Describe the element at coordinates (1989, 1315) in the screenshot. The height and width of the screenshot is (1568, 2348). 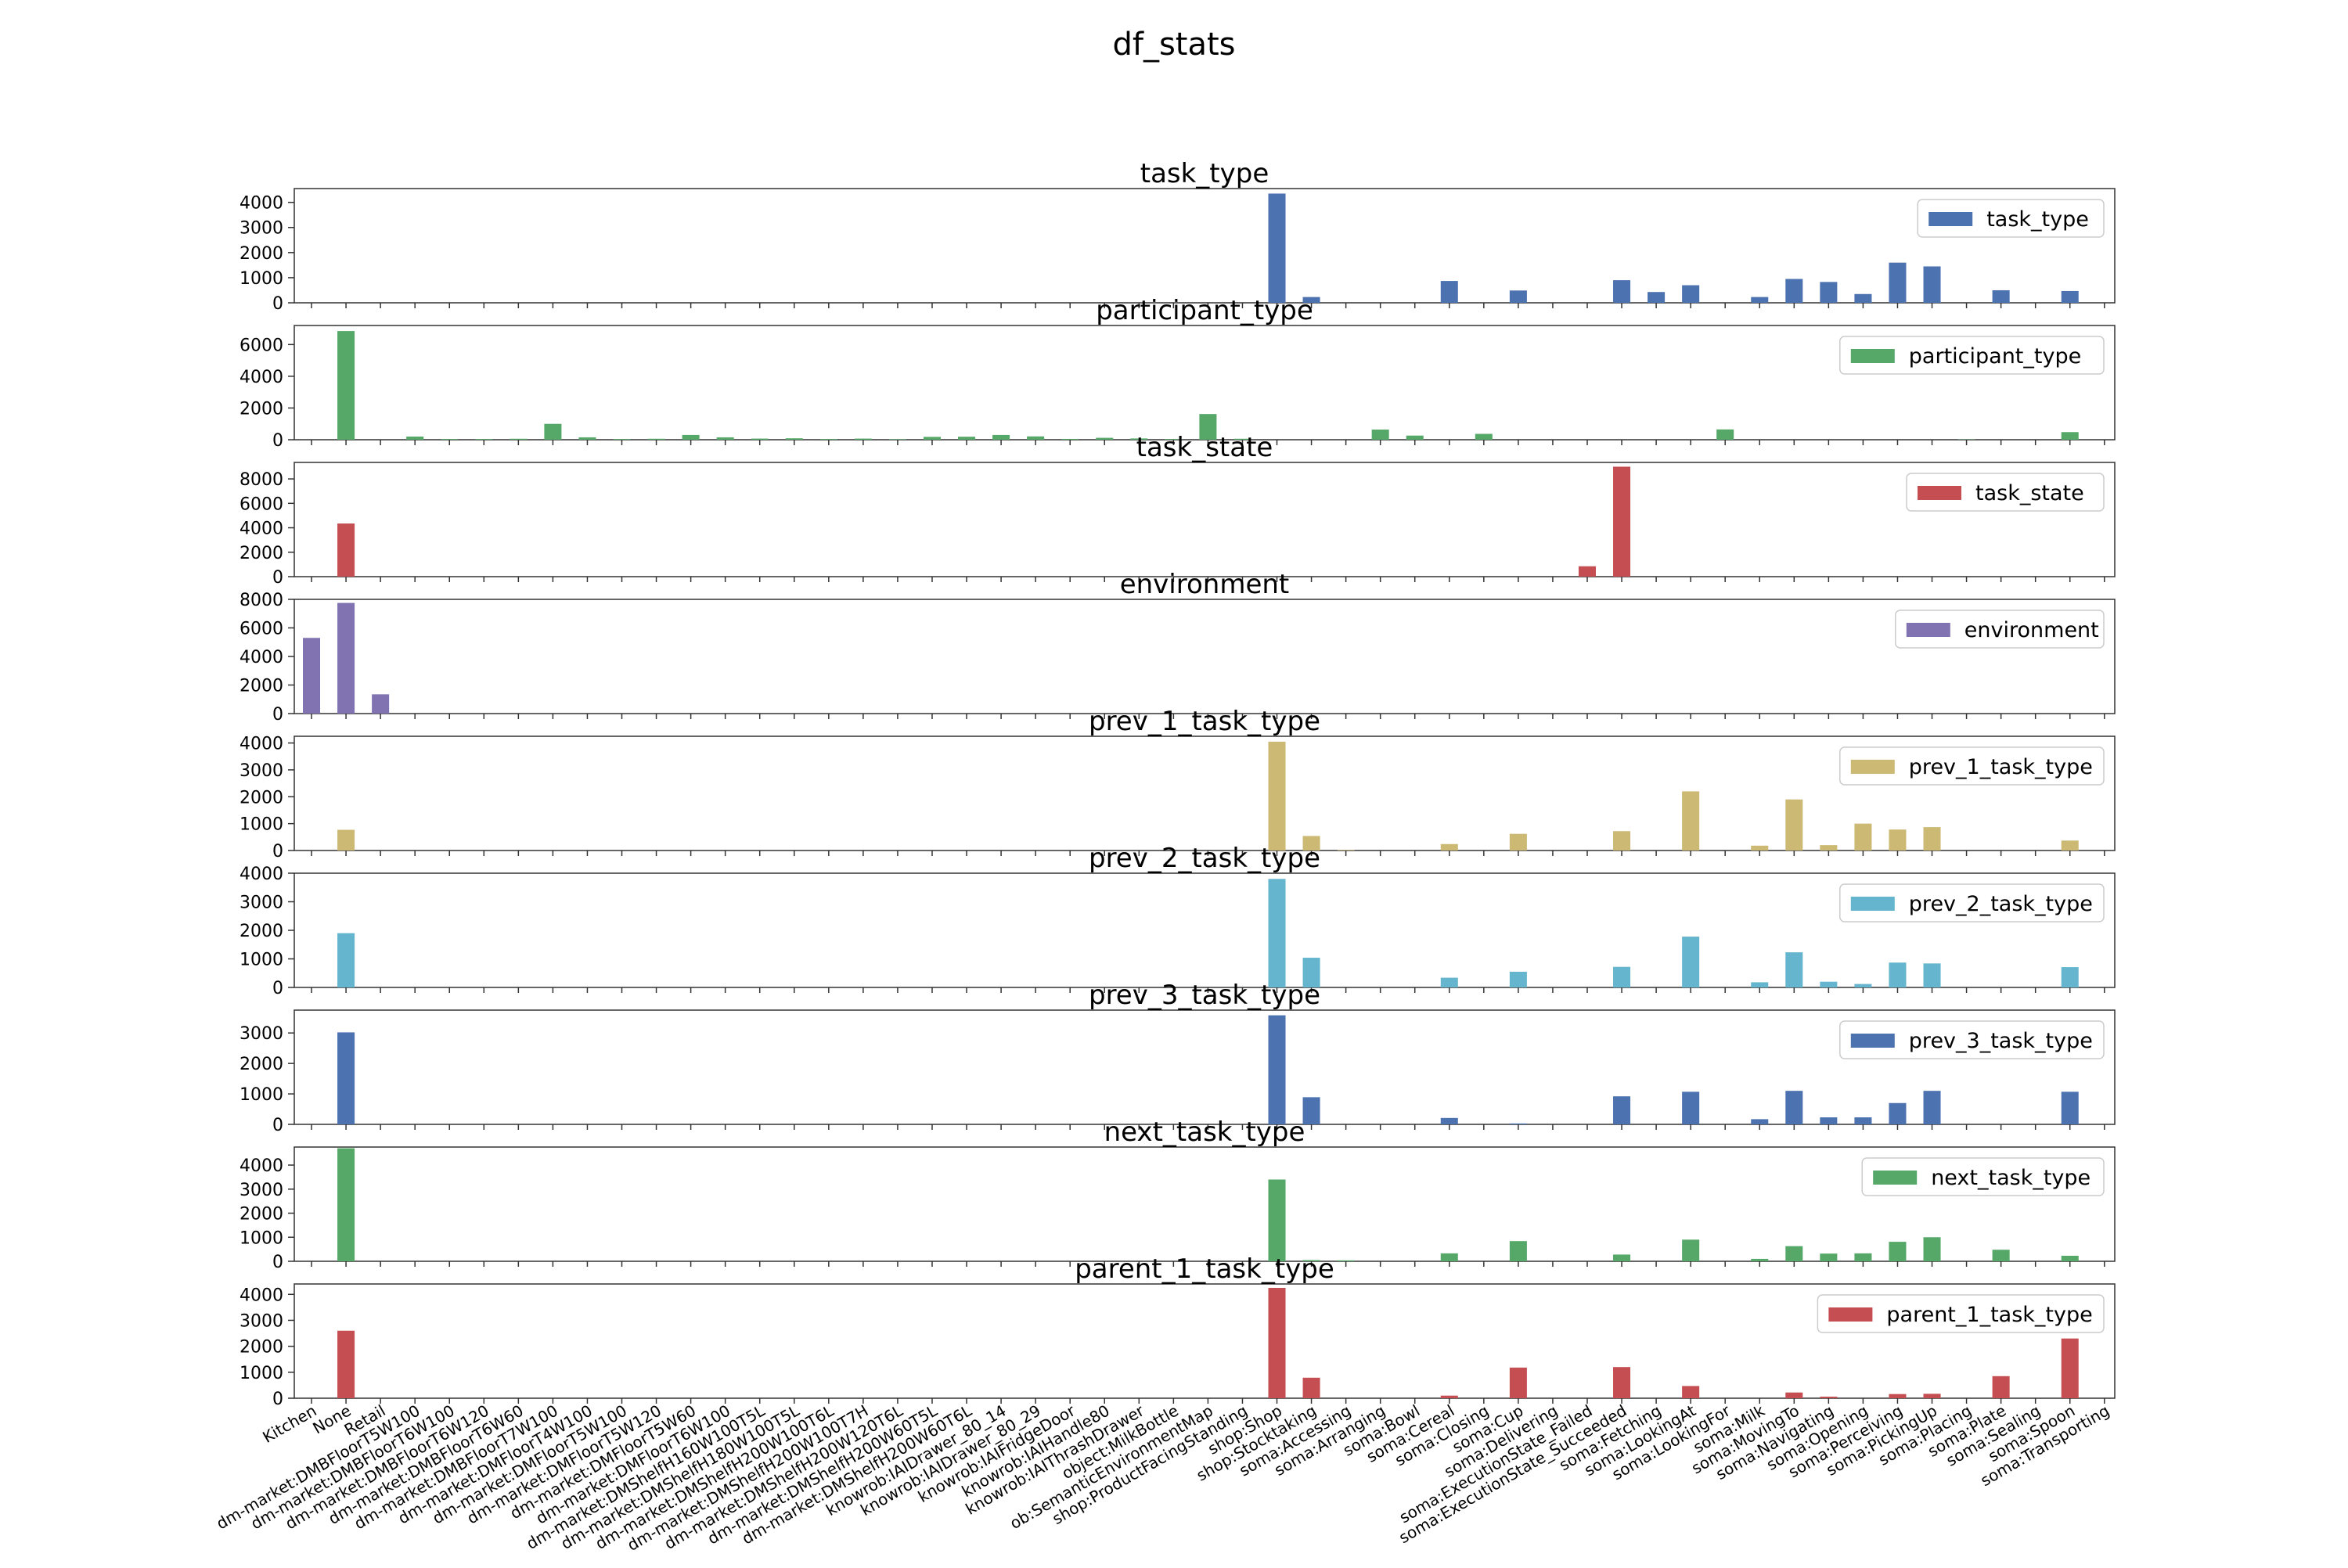
I see `legend-label: parent_1_task_type` at that location.